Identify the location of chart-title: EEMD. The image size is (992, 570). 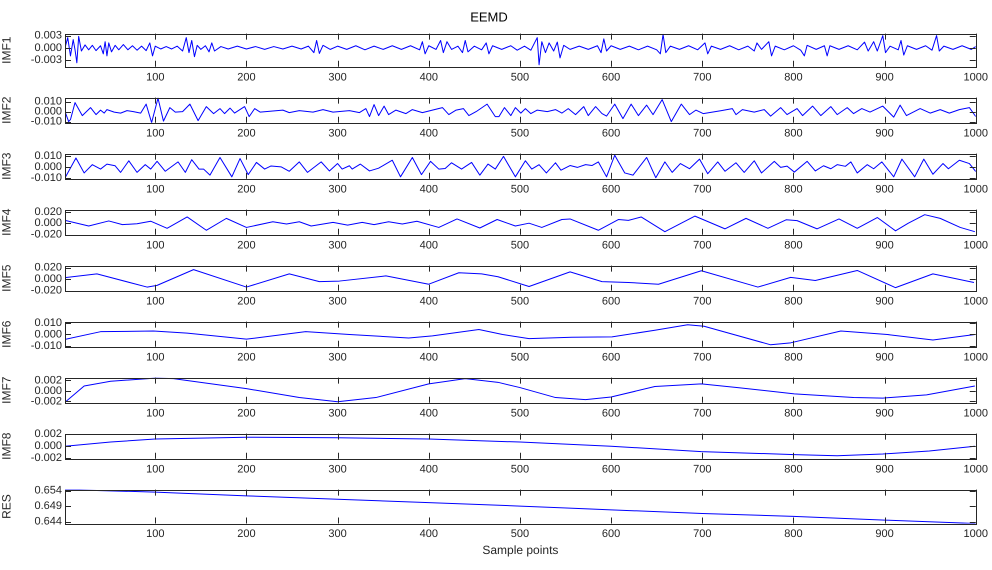
(489, 16).